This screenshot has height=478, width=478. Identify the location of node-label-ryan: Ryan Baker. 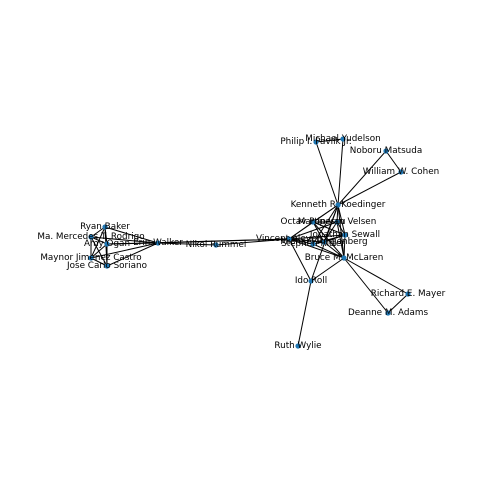
(105, 227).